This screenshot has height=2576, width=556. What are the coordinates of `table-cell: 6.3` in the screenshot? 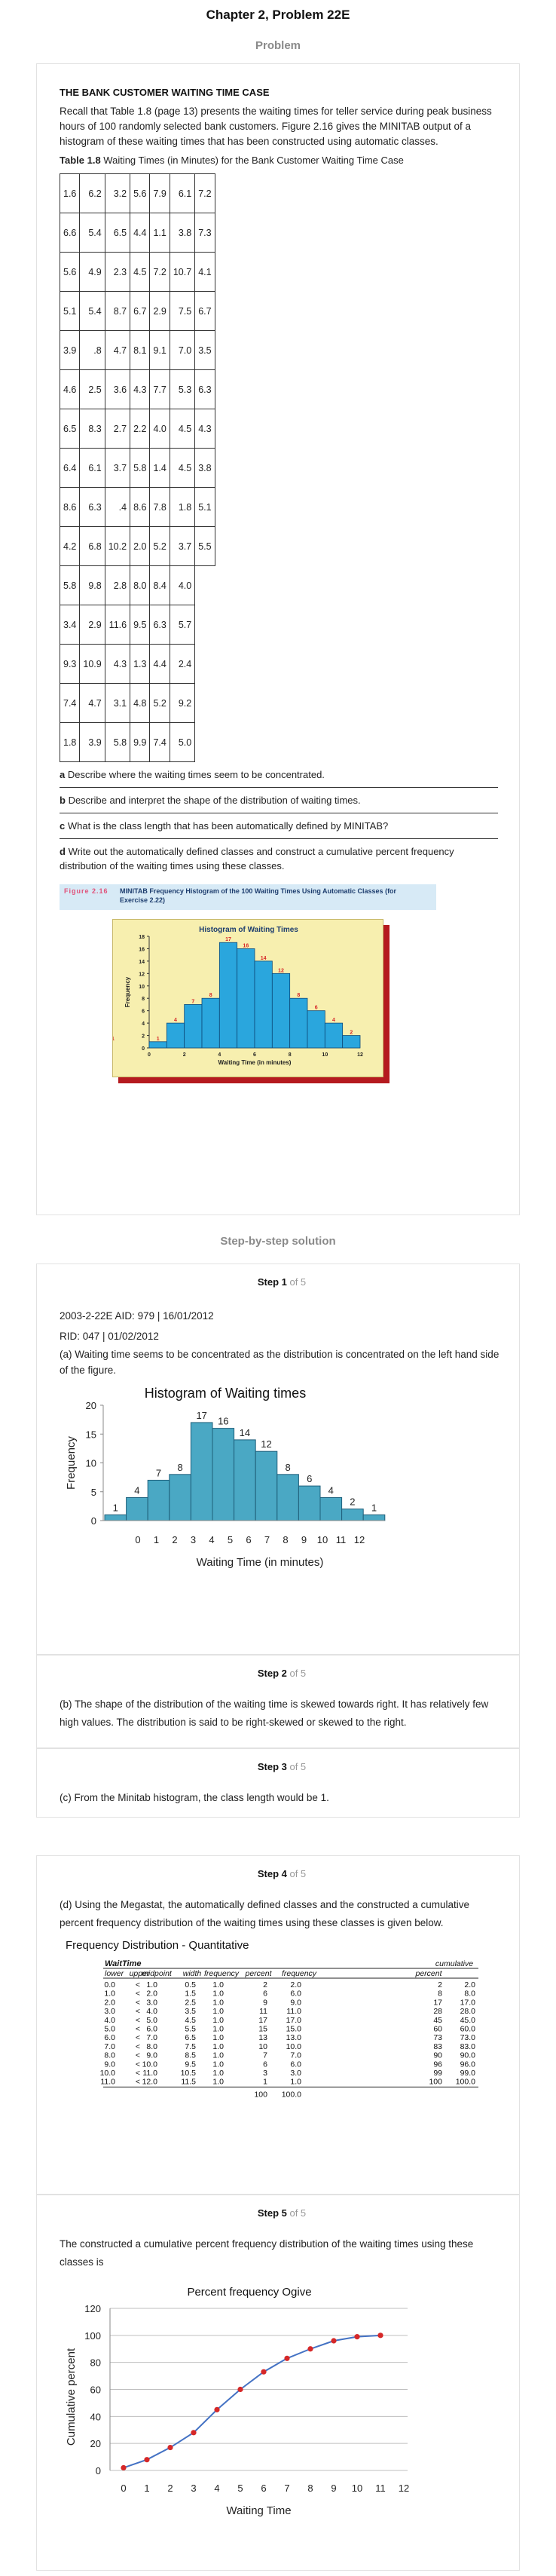 It's located at (92, 507).